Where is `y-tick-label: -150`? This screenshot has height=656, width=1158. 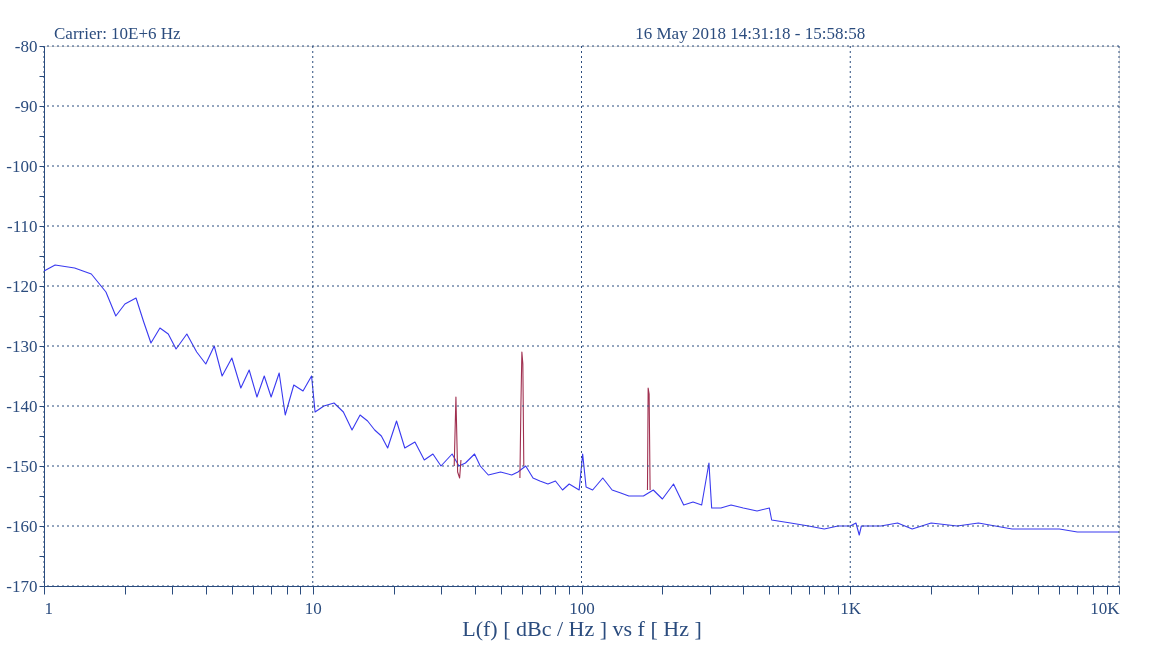
y-tick-label: -150 is located at coordinates (22, 466).